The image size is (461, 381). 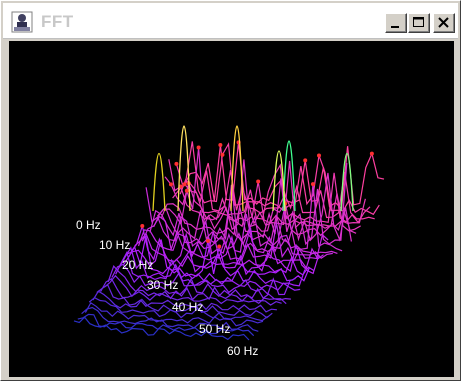 I want to click on title-bar: FFT, so click(x=230, y=21).